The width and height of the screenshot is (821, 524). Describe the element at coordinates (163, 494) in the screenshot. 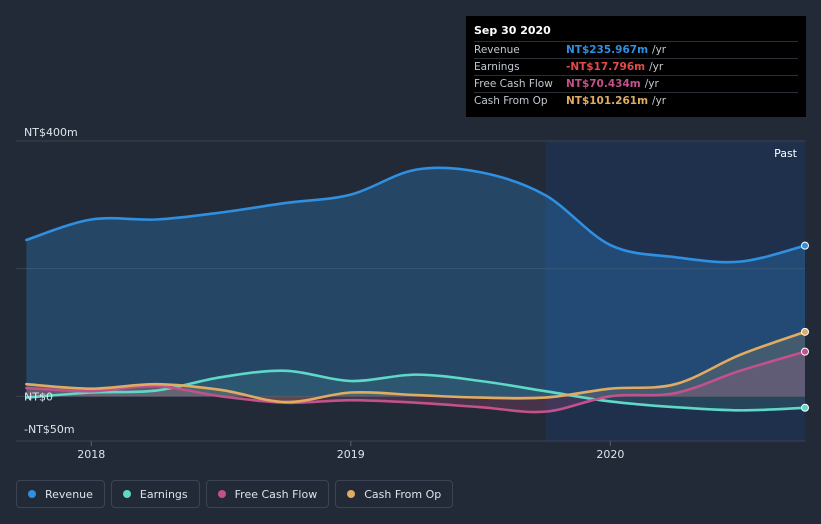

I see `legend-label: Earnings` at that location.